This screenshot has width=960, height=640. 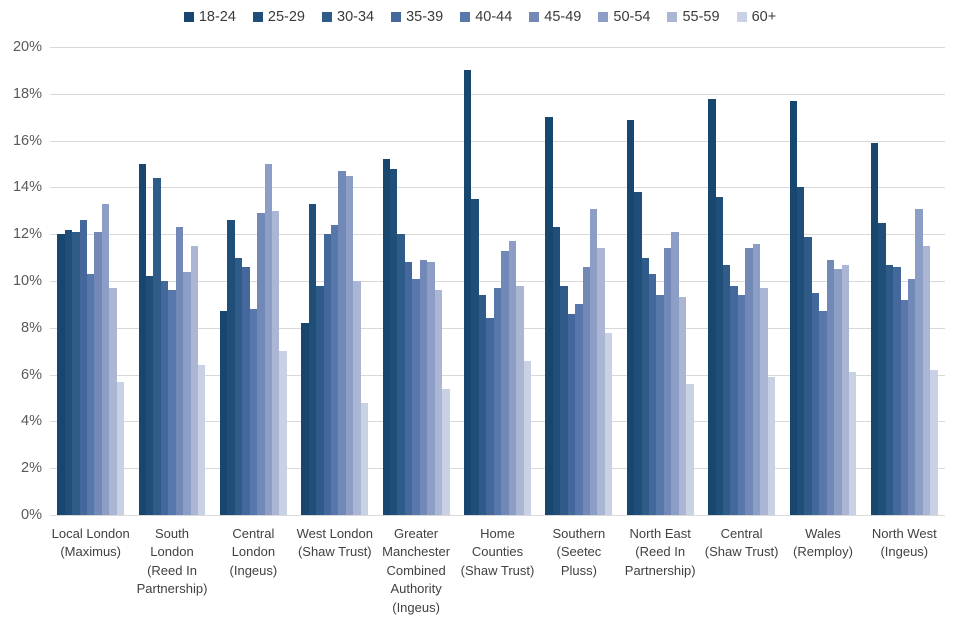 I want to click on y-tick-label: 6%, so click(x=31, y=374).